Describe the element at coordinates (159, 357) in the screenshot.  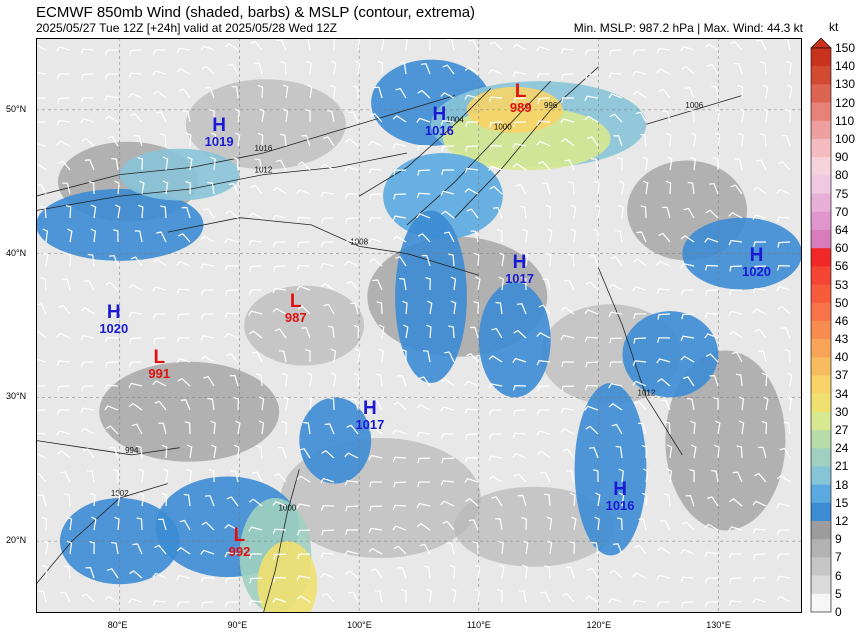
I see `pressure-center-symbol: L` at that location.